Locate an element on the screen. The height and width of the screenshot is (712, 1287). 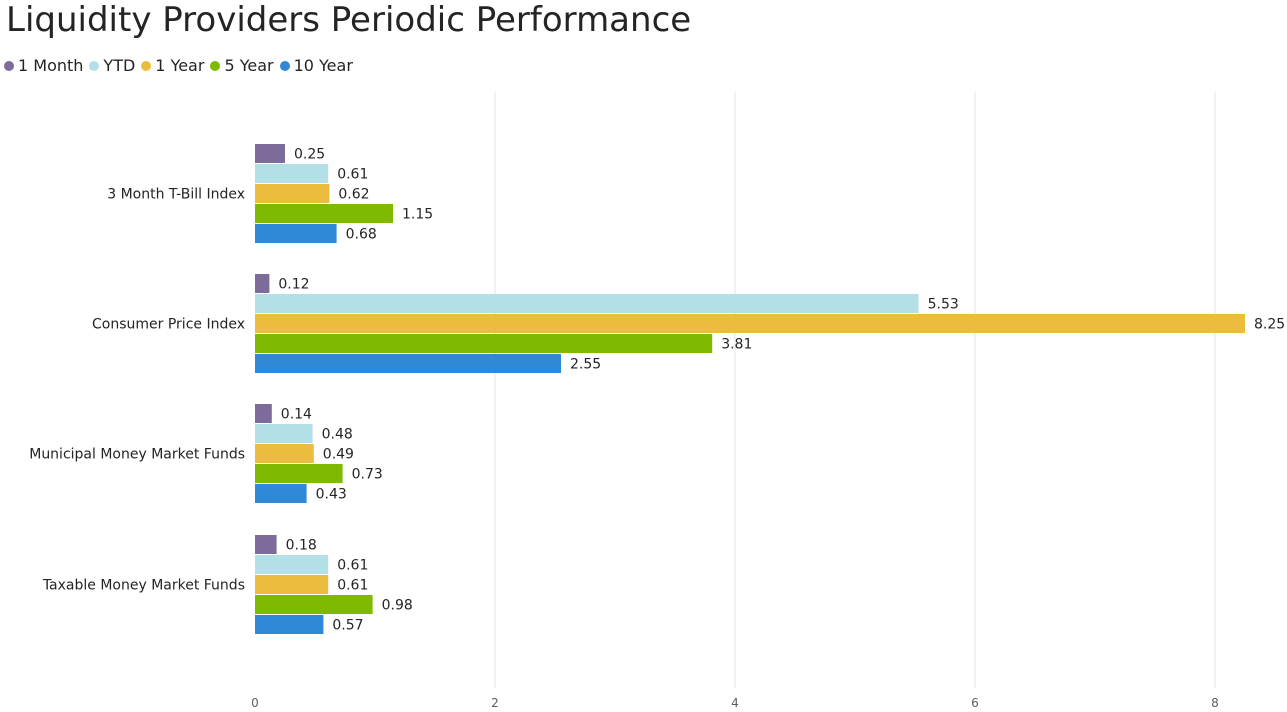
data-label: 0.18 is located at coordinates (301, 546).